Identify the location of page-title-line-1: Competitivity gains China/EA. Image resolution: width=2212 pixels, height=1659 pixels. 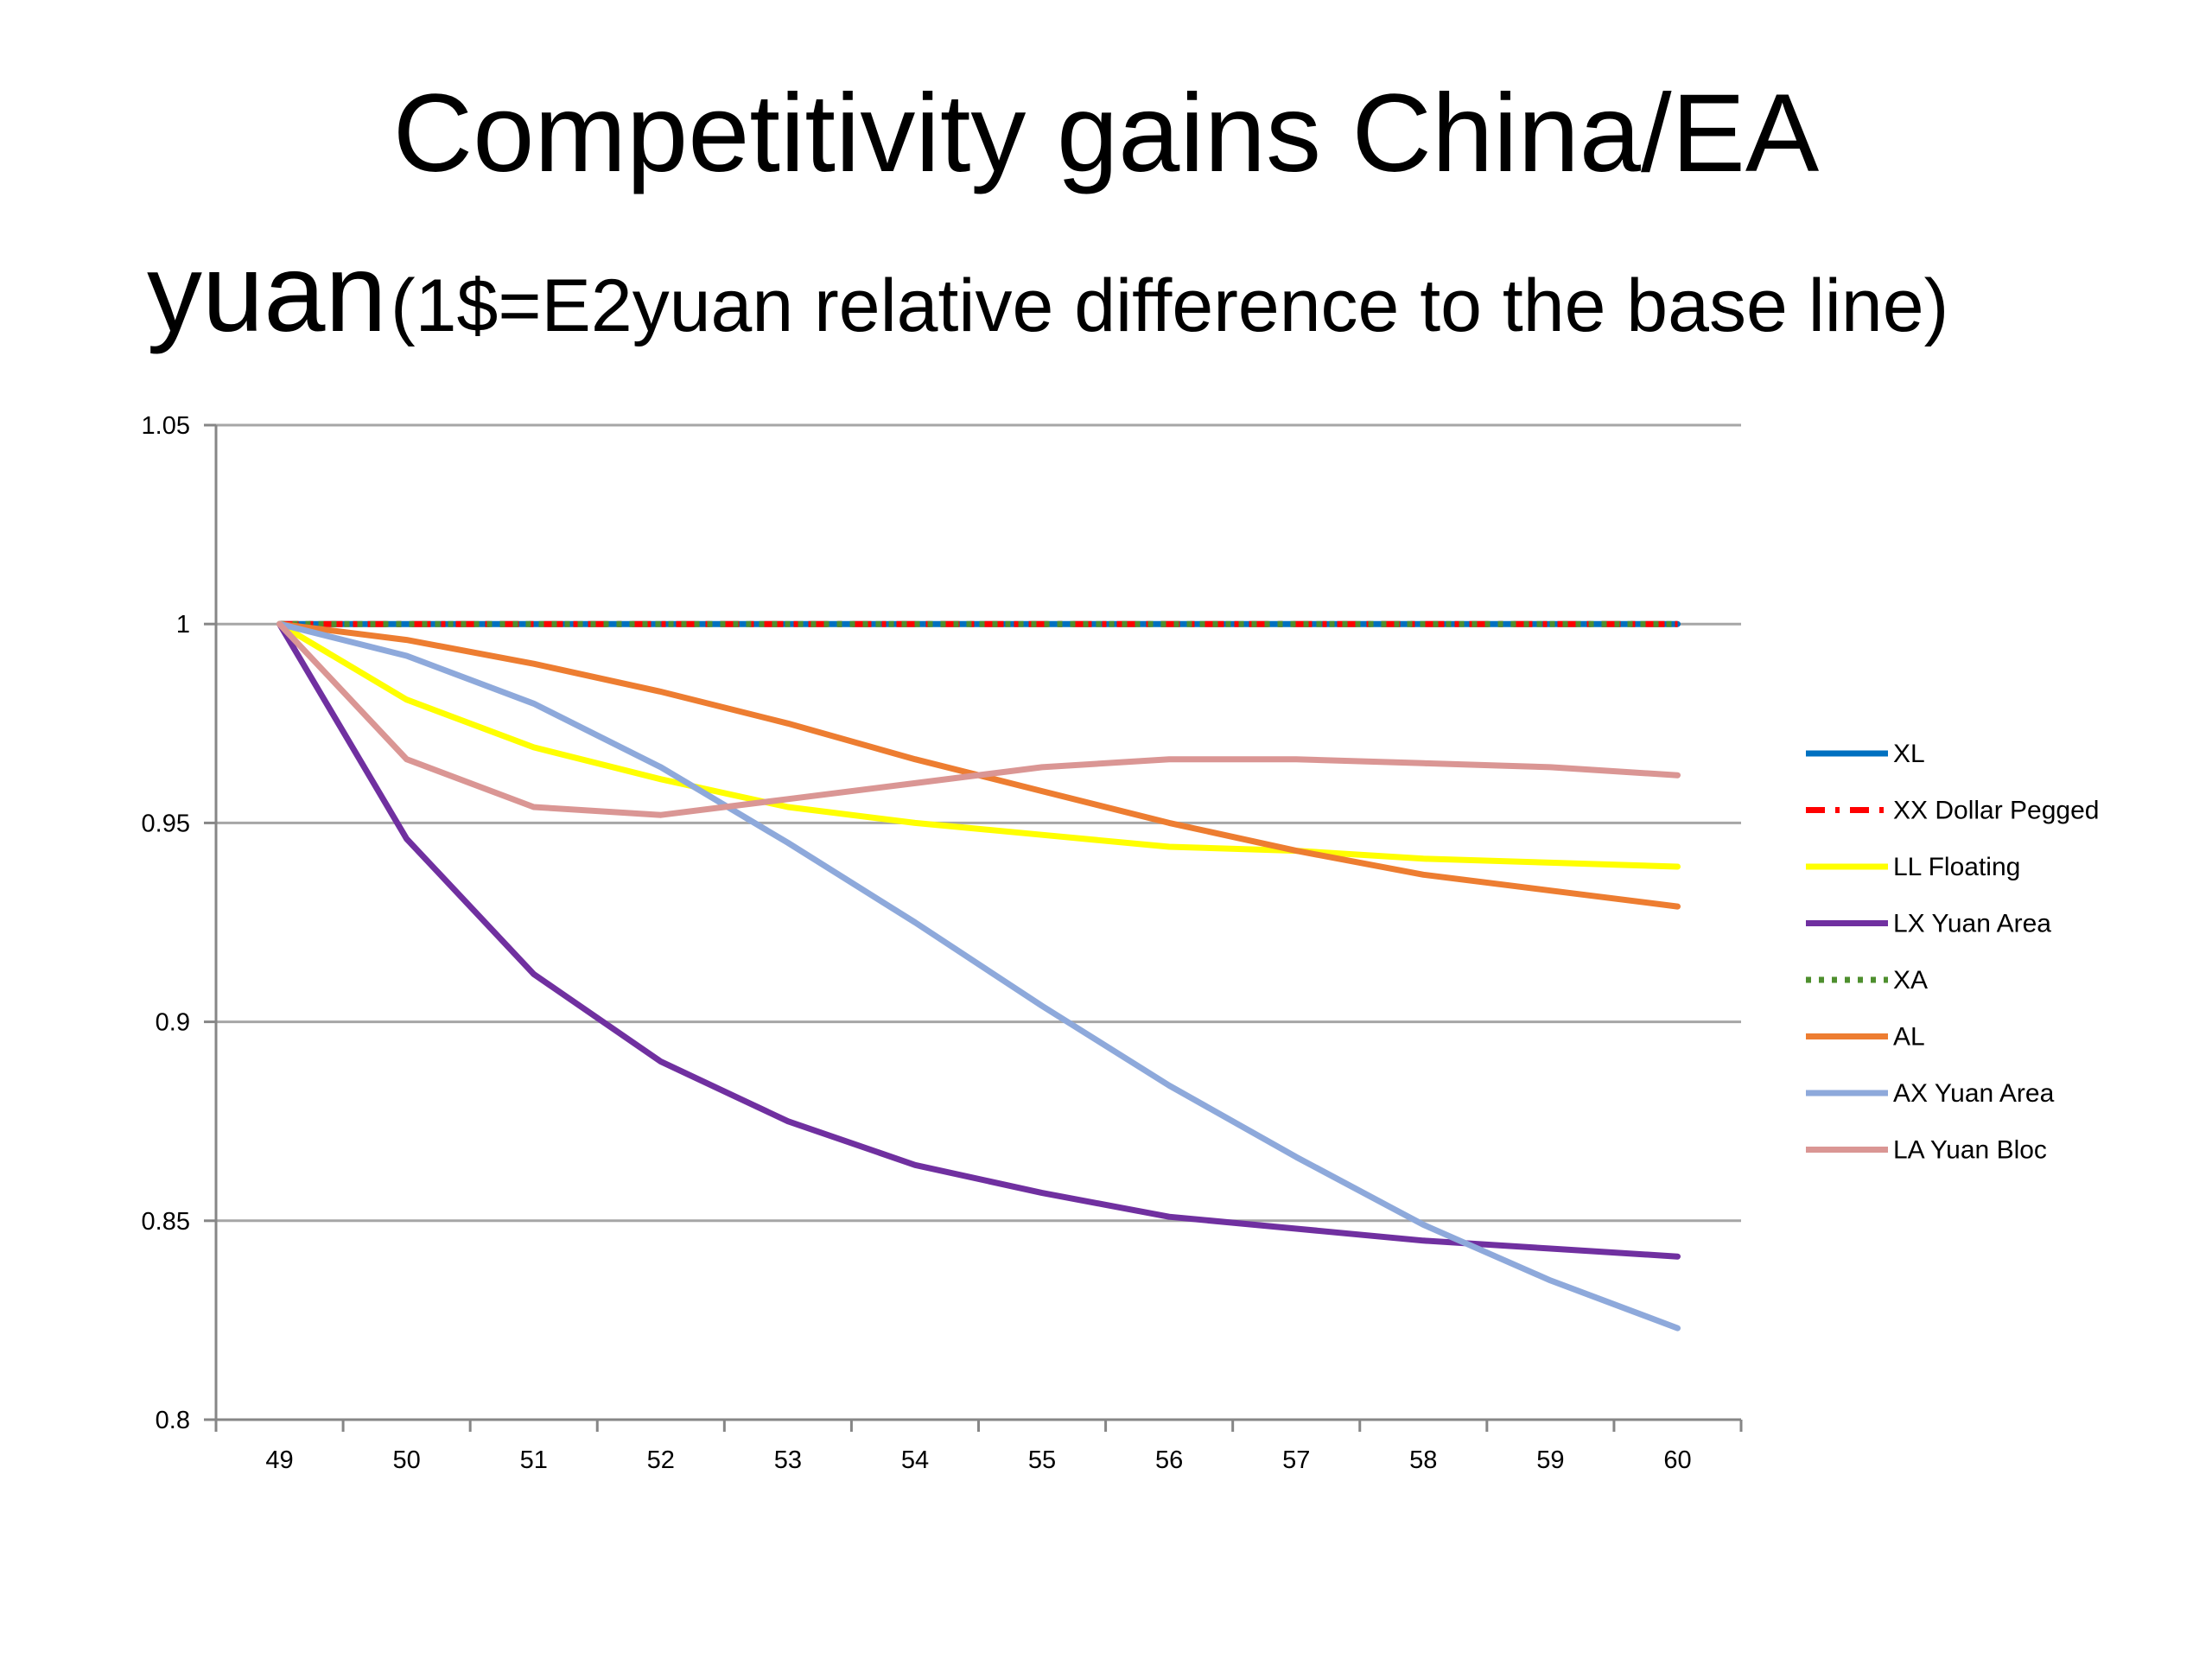
(1106, 133).